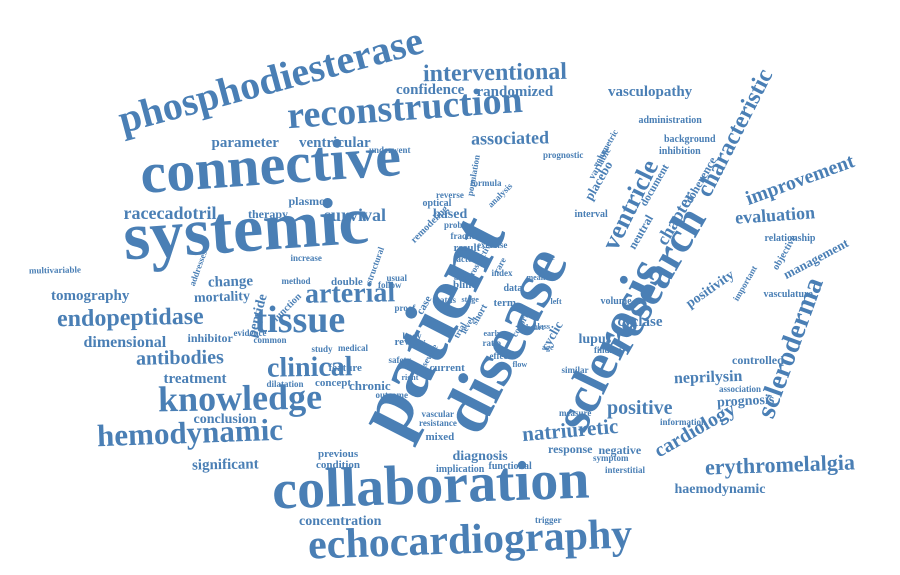 This screenshot has width=900, height=575. Describe the element at coordinates (450, 214) in the screenshot. I see `cloud-word-based: based` at that location.